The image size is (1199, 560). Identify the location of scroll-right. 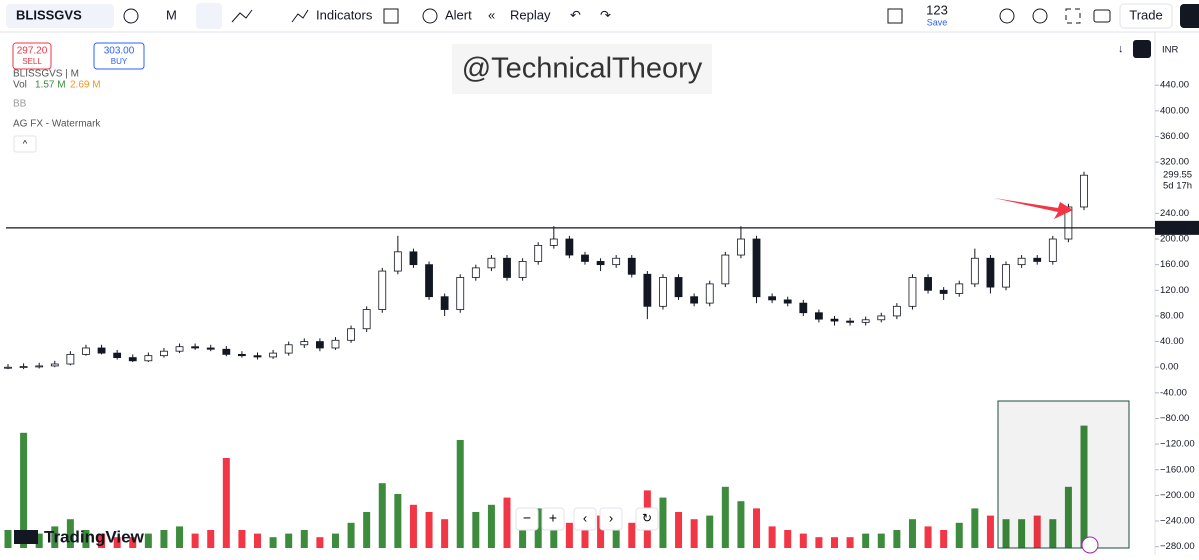
(611, 519).